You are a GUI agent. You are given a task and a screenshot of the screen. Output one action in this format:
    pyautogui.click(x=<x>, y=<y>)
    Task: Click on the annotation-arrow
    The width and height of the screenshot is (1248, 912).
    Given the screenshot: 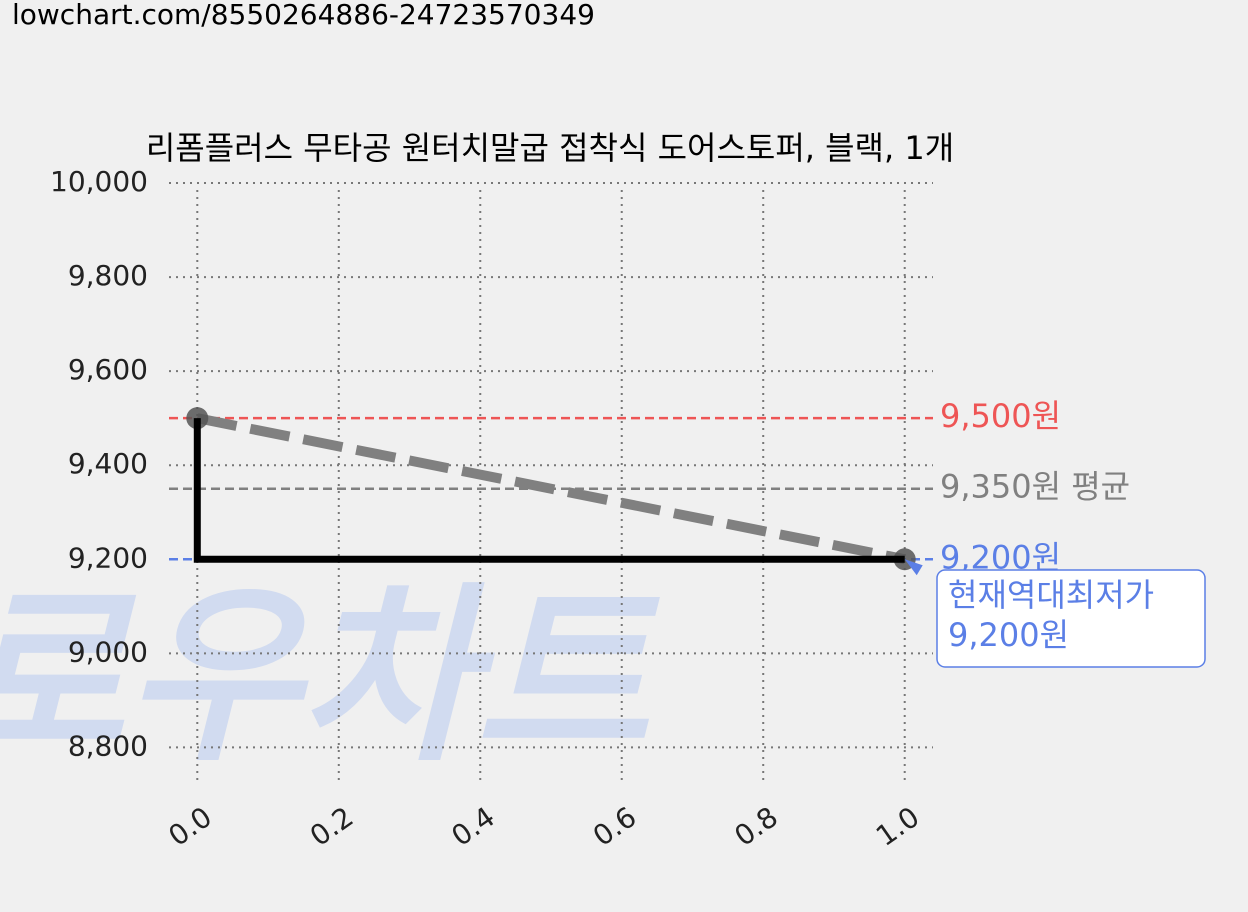 What is the action you would take?
    pyautogui.click(x=913, y=567)
    